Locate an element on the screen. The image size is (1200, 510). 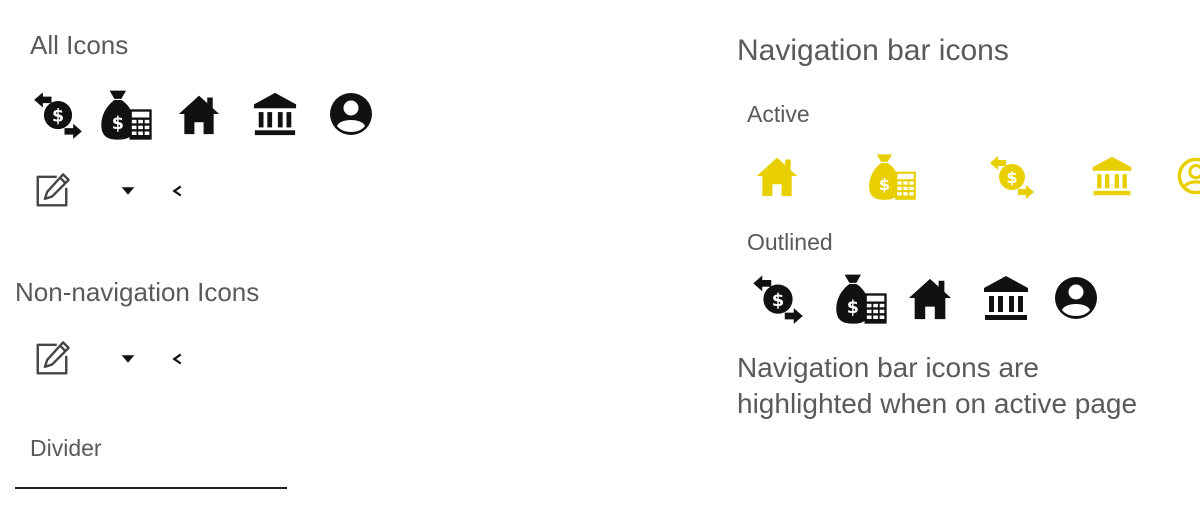
divider-label: Divider is located at coordinates (66, 448).